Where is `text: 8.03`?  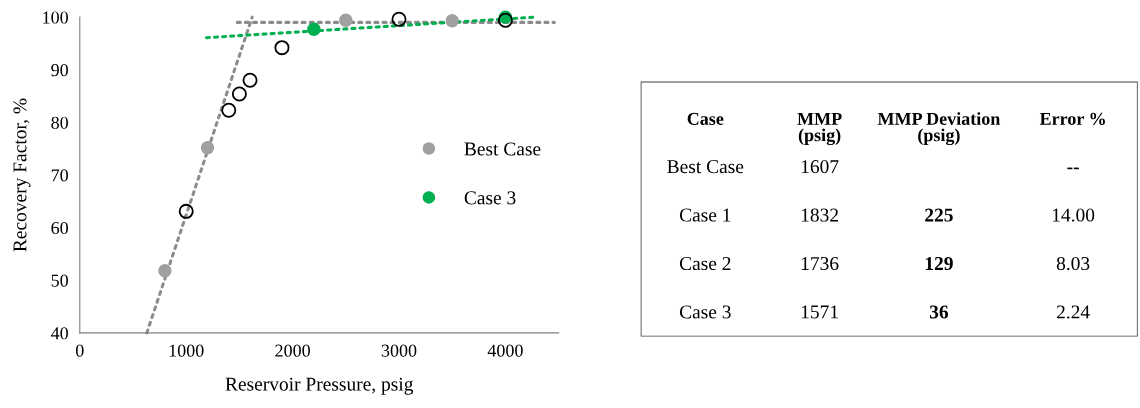
text: 8.03 is located at coordinates (1073, 263).